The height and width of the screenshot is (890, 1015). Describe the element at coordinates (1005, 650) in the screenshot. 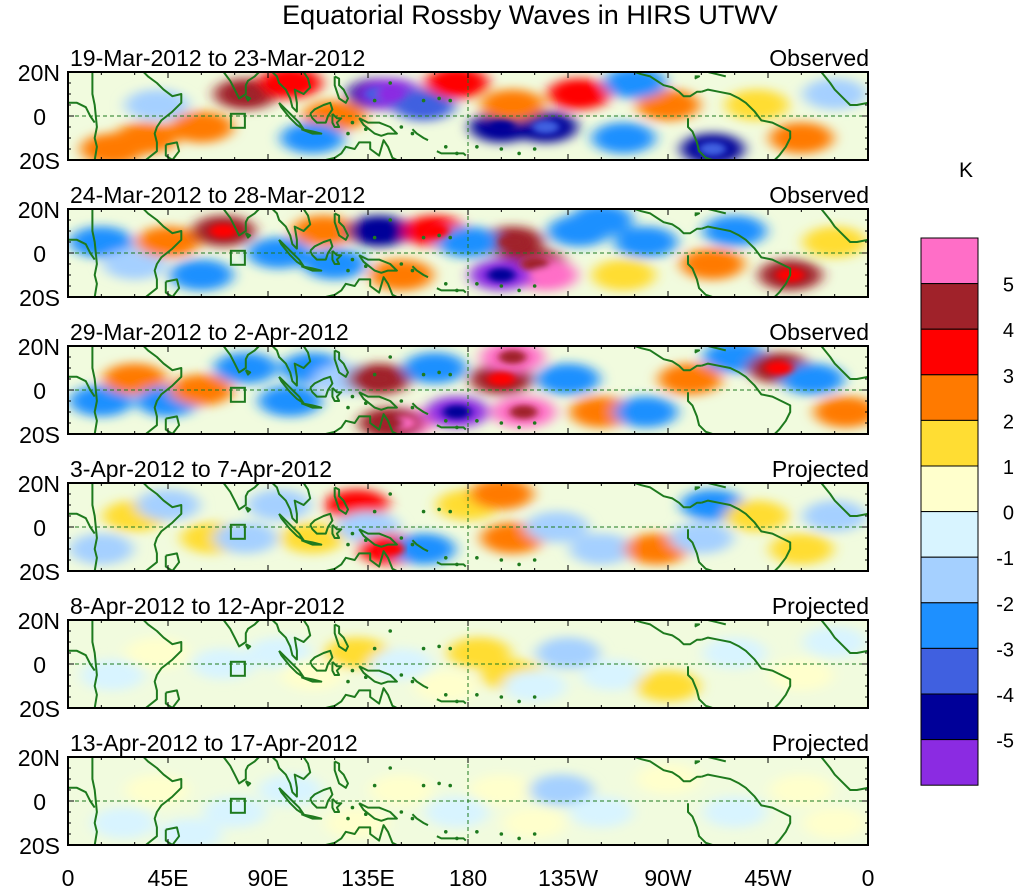

I see `colorbar-tick-label: -3` at that location.